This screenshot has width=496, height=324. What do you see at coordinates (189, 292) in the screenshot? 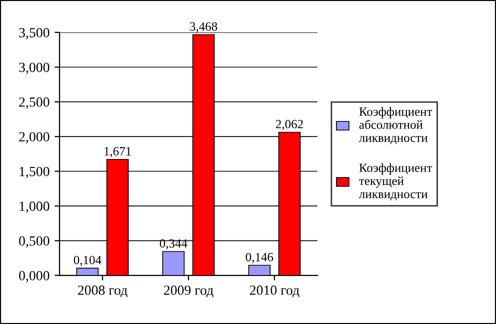
I see `x-tick-label: 2009 год` at bounding box center [189, 292].